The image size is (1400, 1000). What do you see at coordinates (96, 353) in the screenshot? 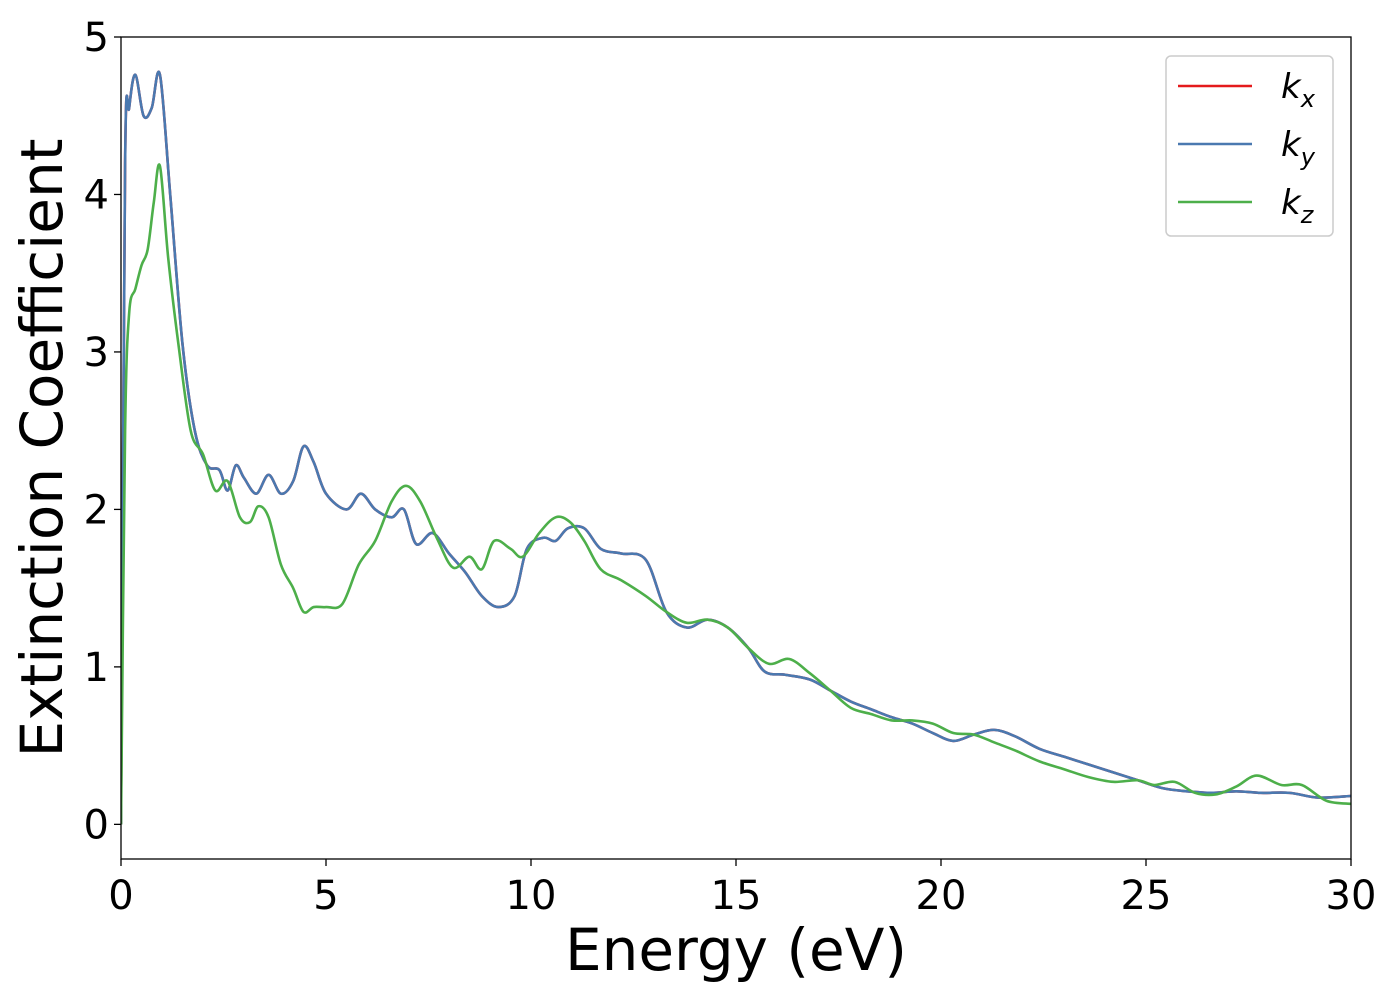
I see `y-tick-label: 3` at bounding box center [96, 353].